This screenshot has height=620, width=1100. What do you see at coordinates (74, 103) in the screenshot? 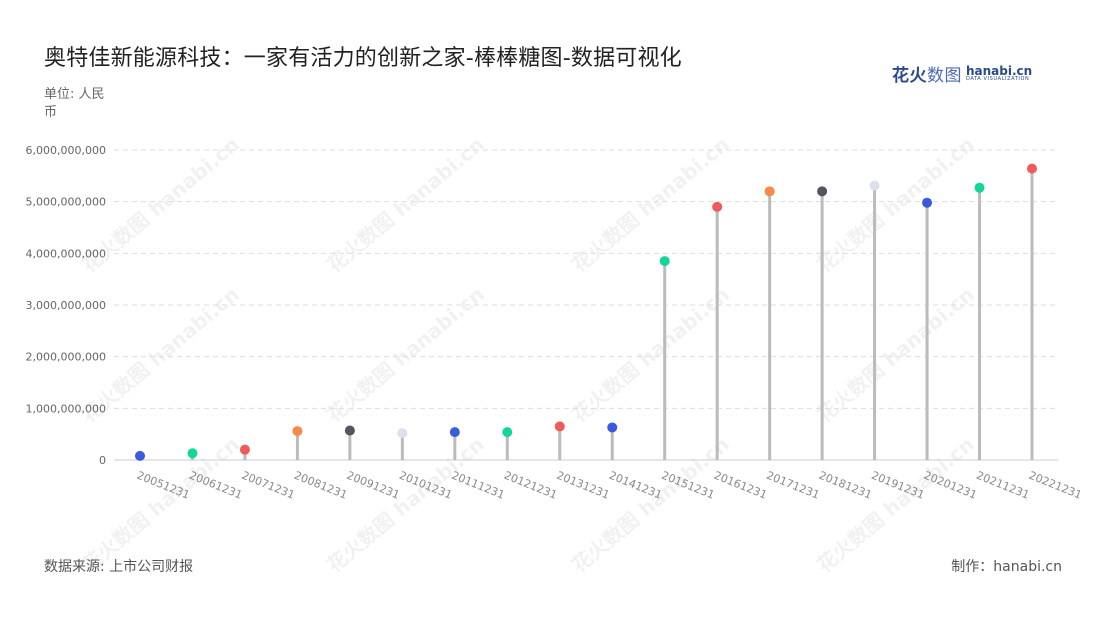
I see `unit-label: 单位: 人民币` at bounding box center [74, 103].